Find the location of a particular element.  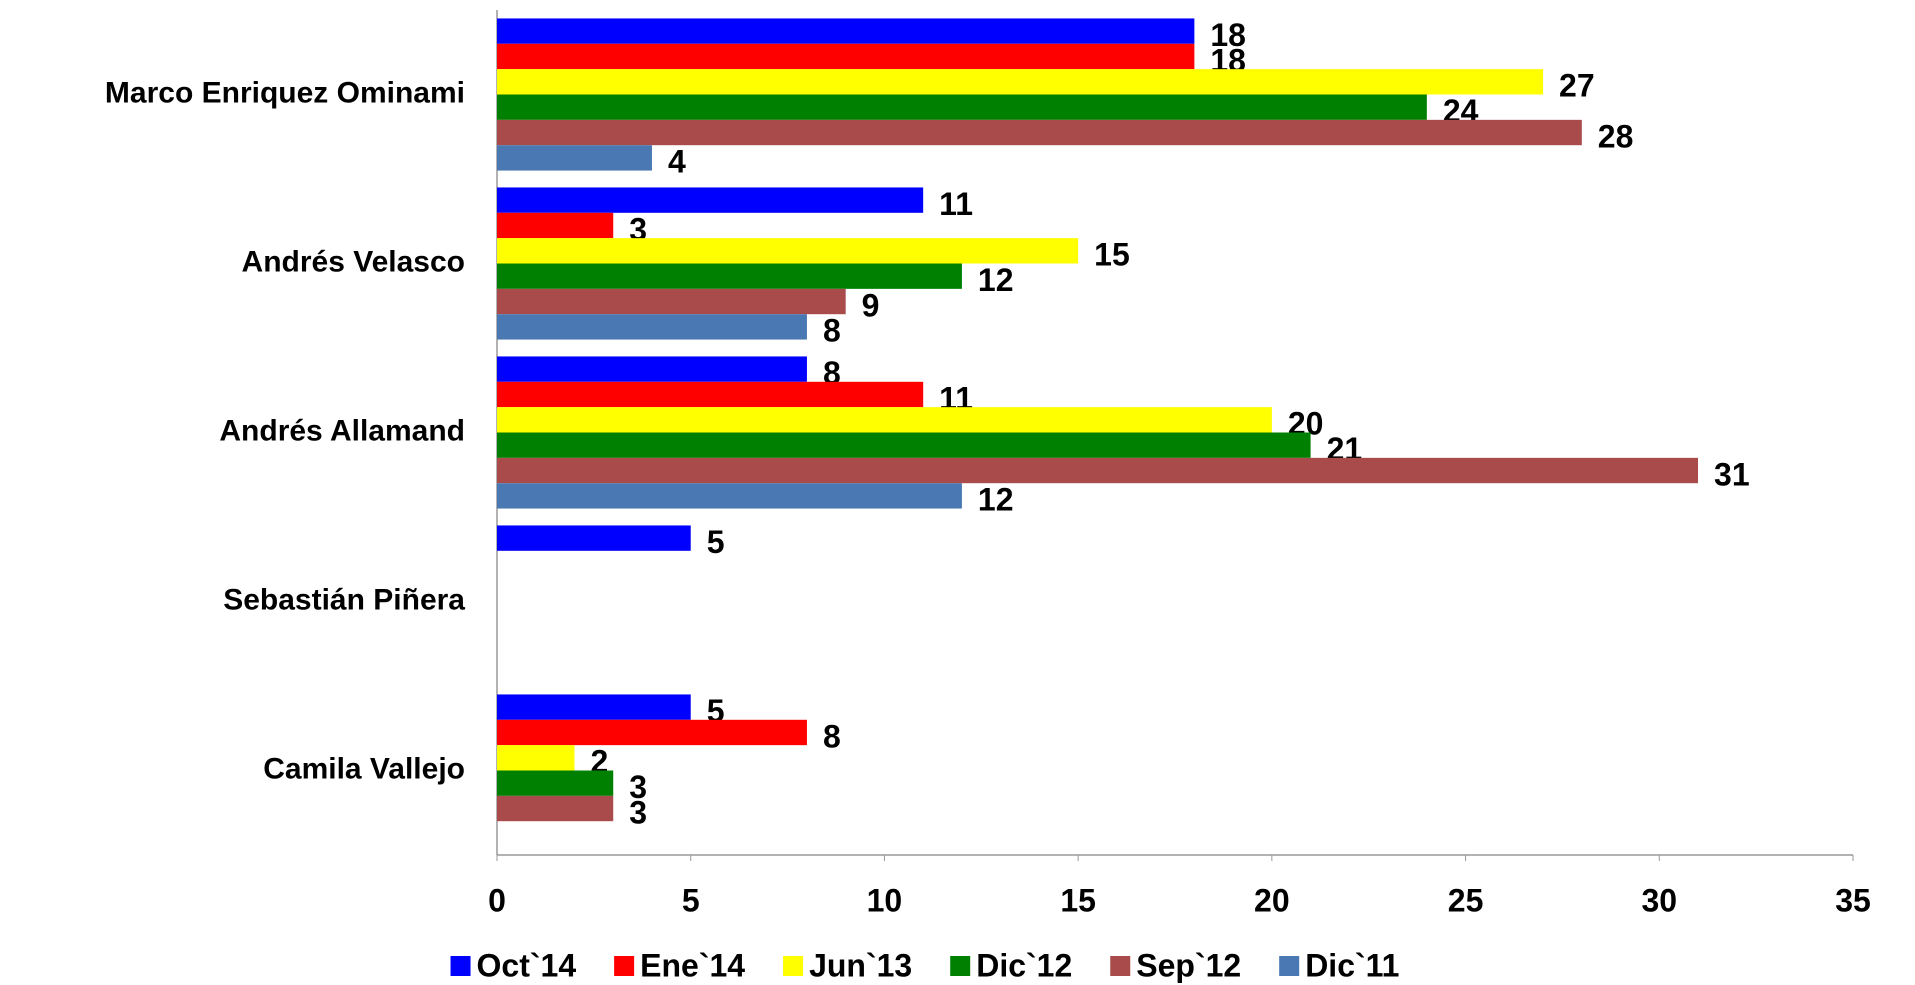

legend-label: Dic`12 is located at coordinates (1024, 965).